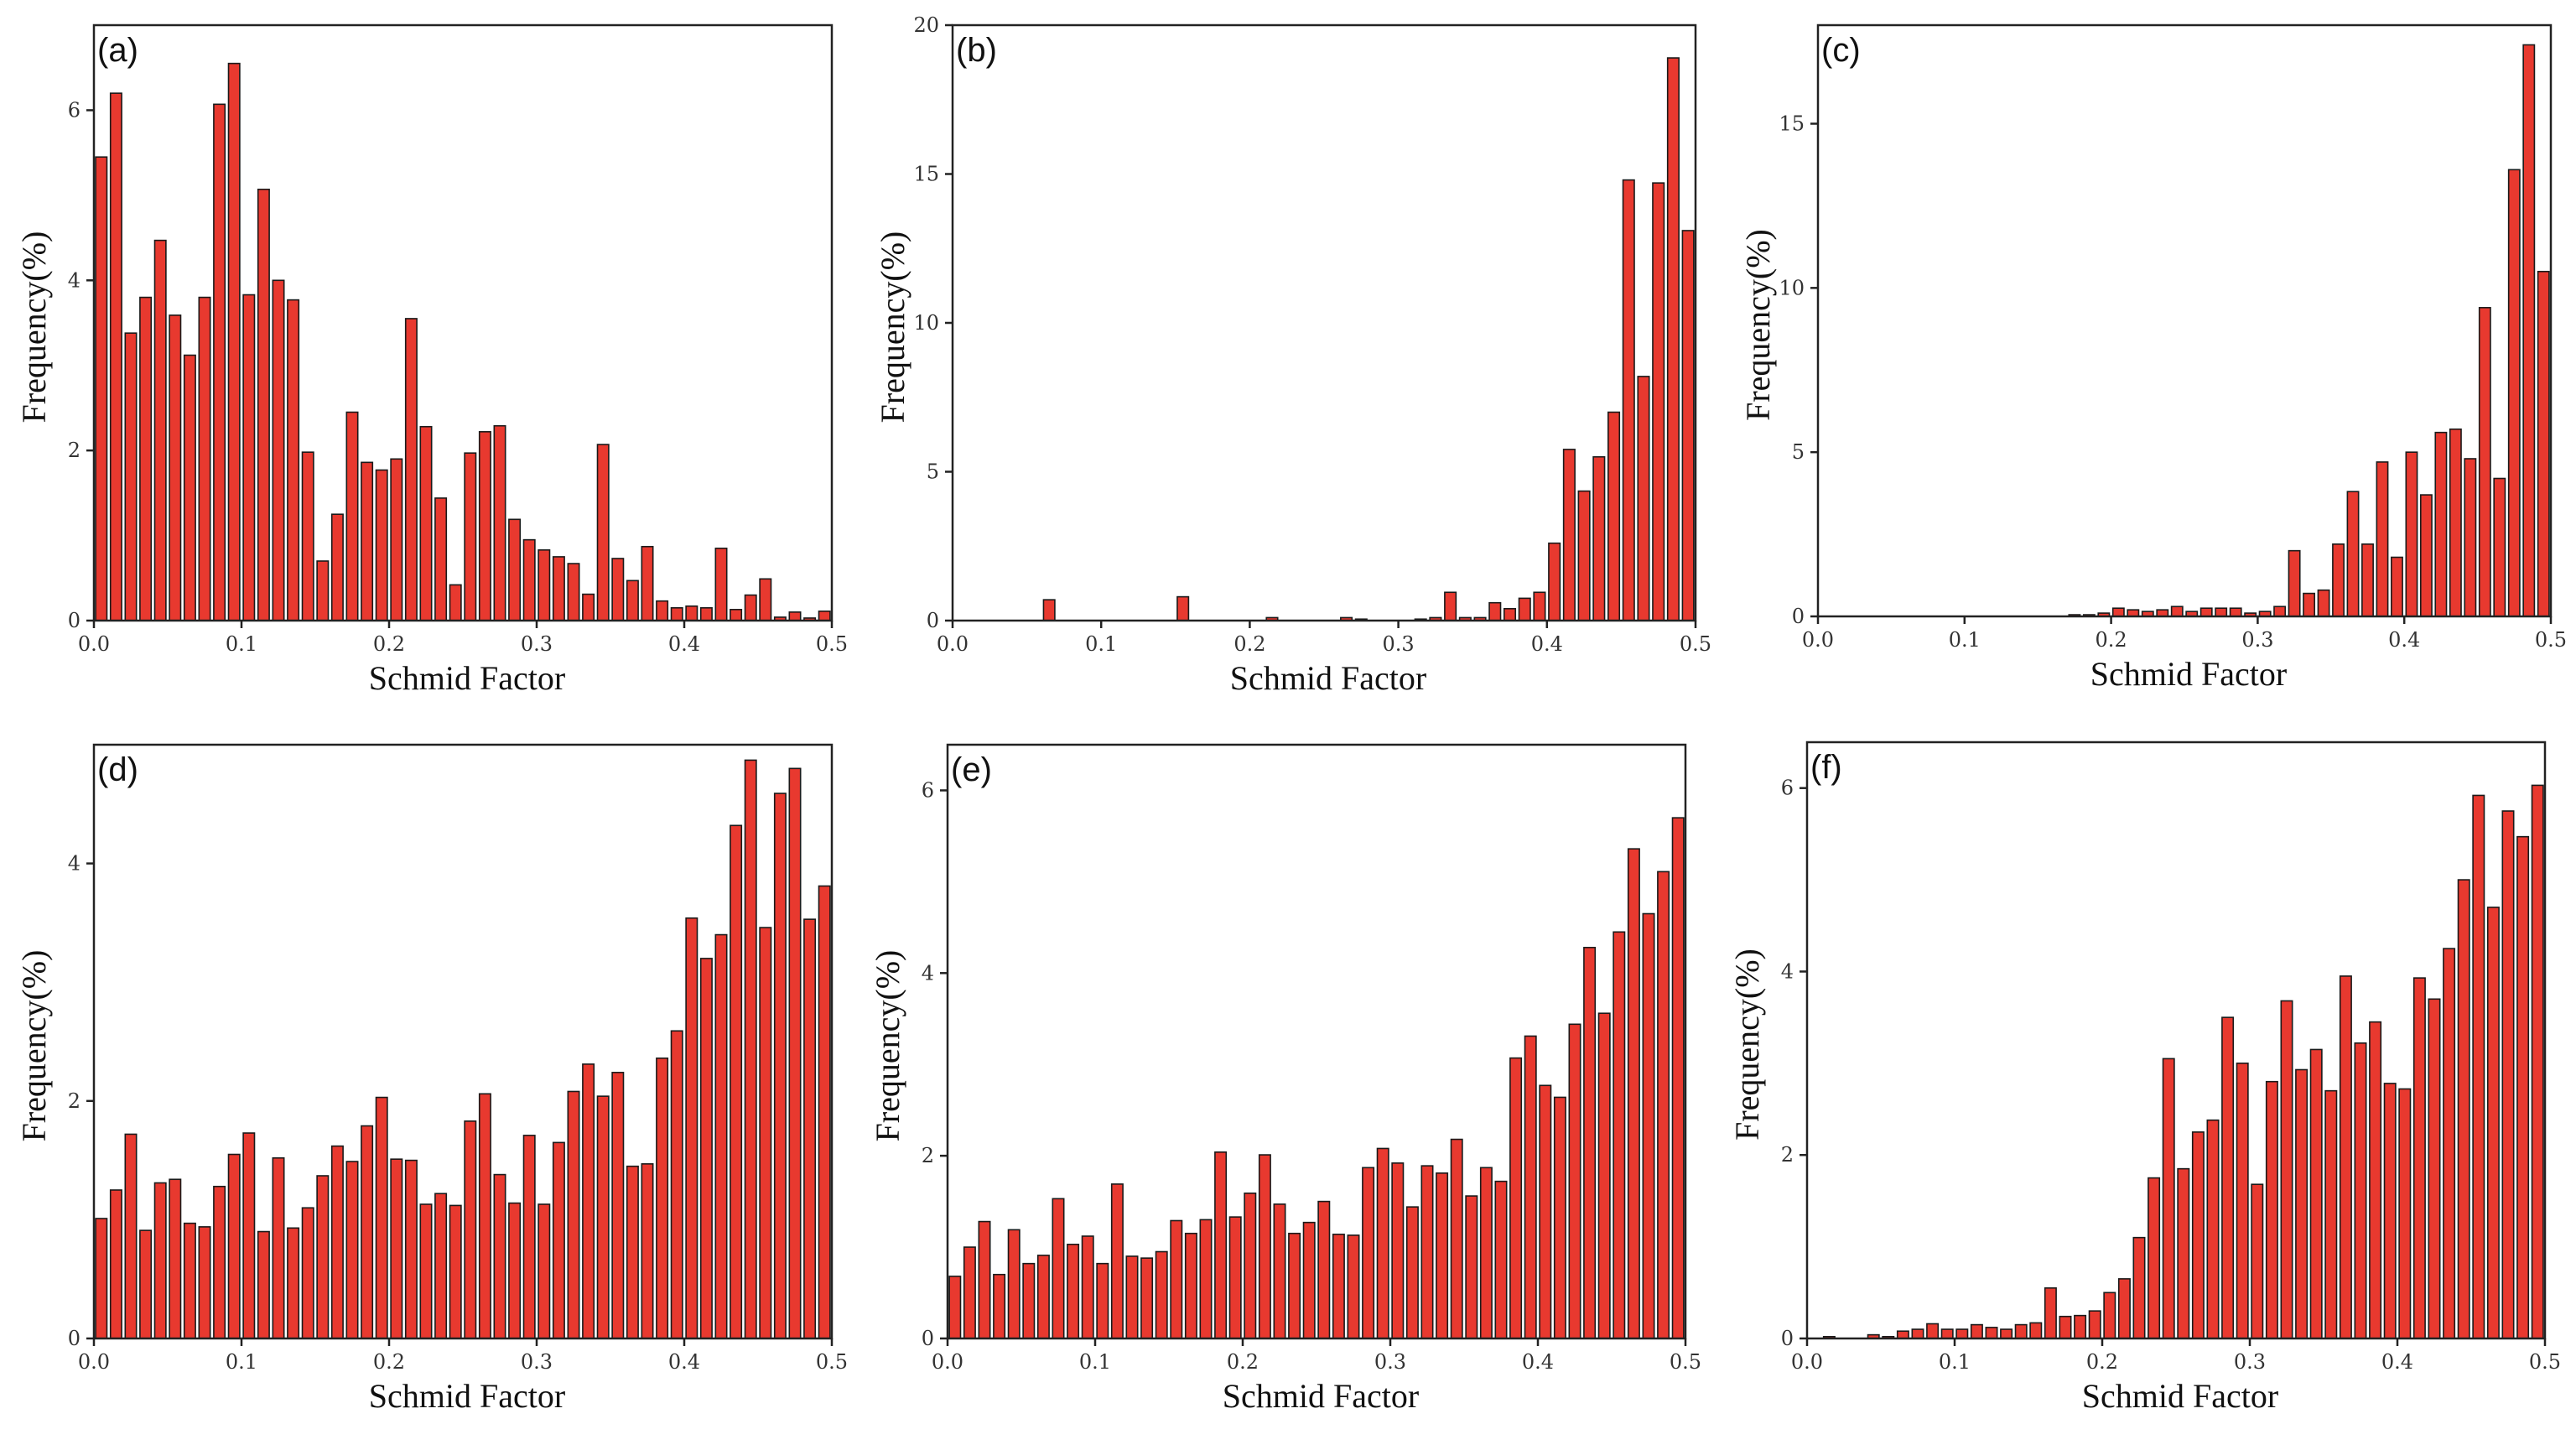 This screenshot has height=1450, width=2576. What do you see at coordinates (971, 769) in the screenshot?
I see `panel-label: (e)` at bounding box center [971, 769].